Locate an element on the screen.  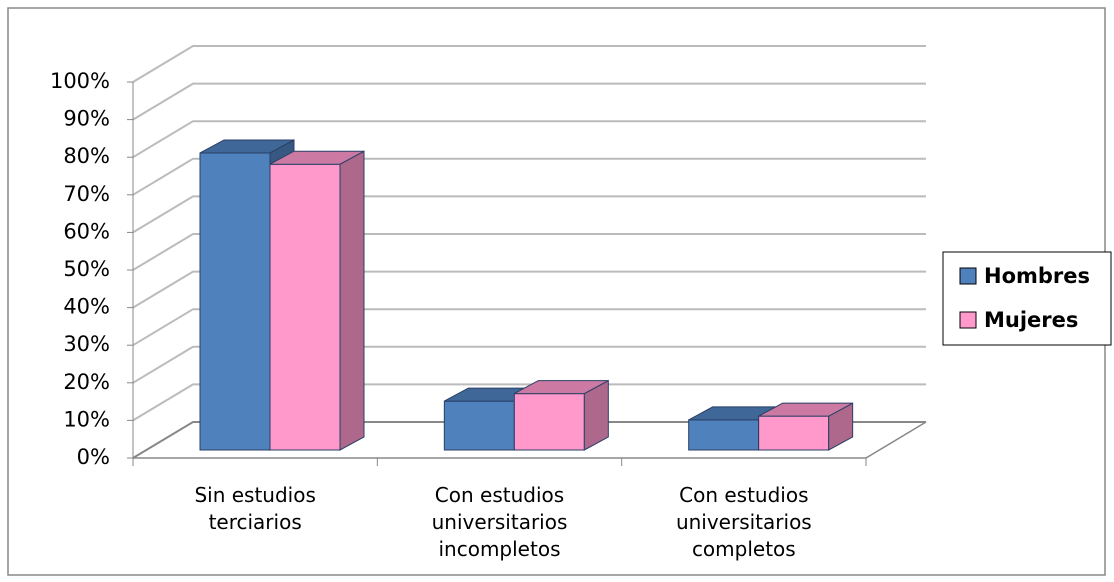
y-tick-label: 90% is located at coordinates (86, 119).